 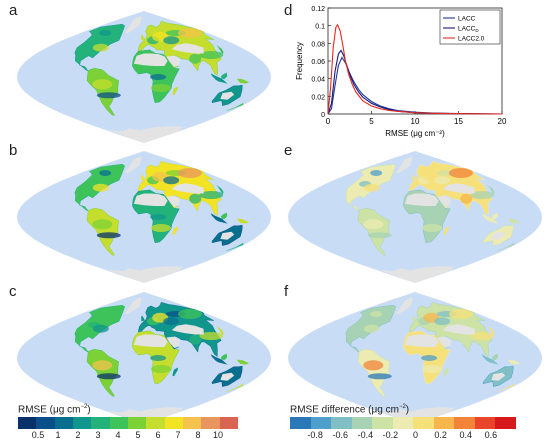 I want to click on colorbar-tick-label: 6, so click(x=158, y=435).